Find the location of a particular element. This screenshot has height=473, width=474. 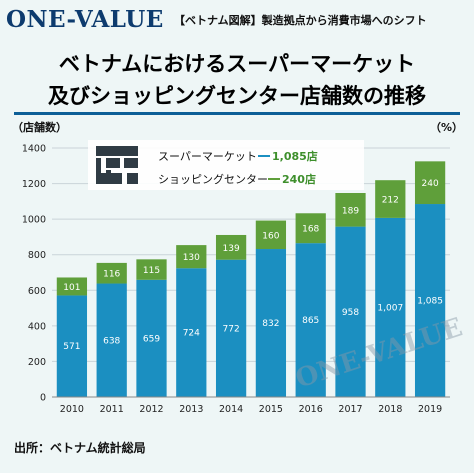

data-label-supermarket: 659 is located at coordinates (151, 339).